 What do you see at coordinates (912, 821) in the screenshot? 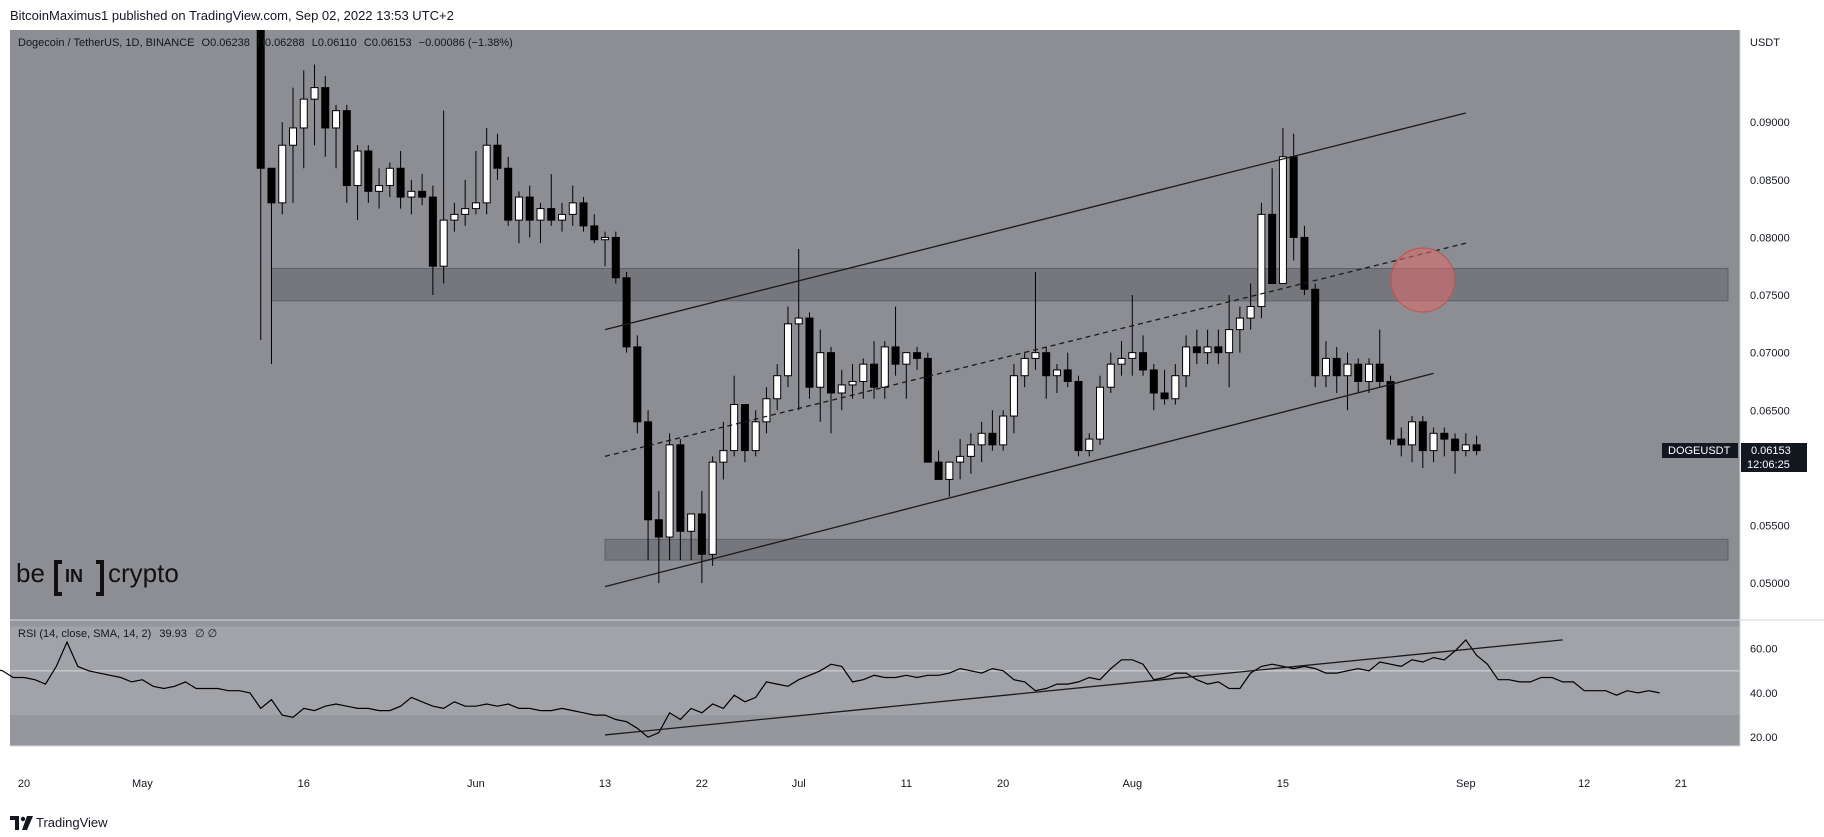
I see `footer-bar: TradingView` at bounding box center [912, 821].